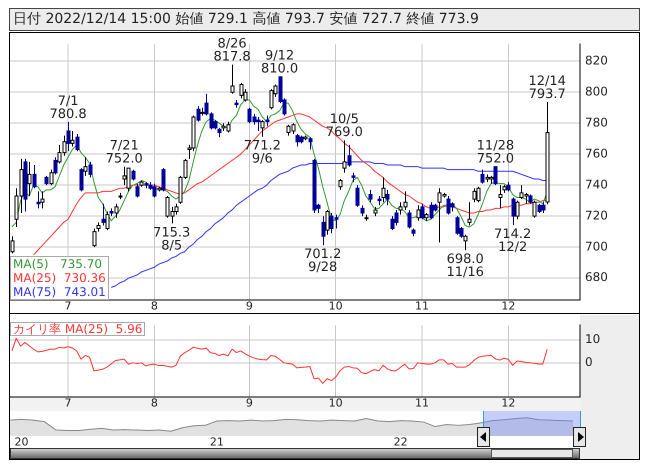 The height and width of the screenshot is (470, 653). What do you see at coordinates (77, 329) in the screenshot?
I see `series-label: カイリ率 MA(25) 5.96` at bounding box center [77, 329].